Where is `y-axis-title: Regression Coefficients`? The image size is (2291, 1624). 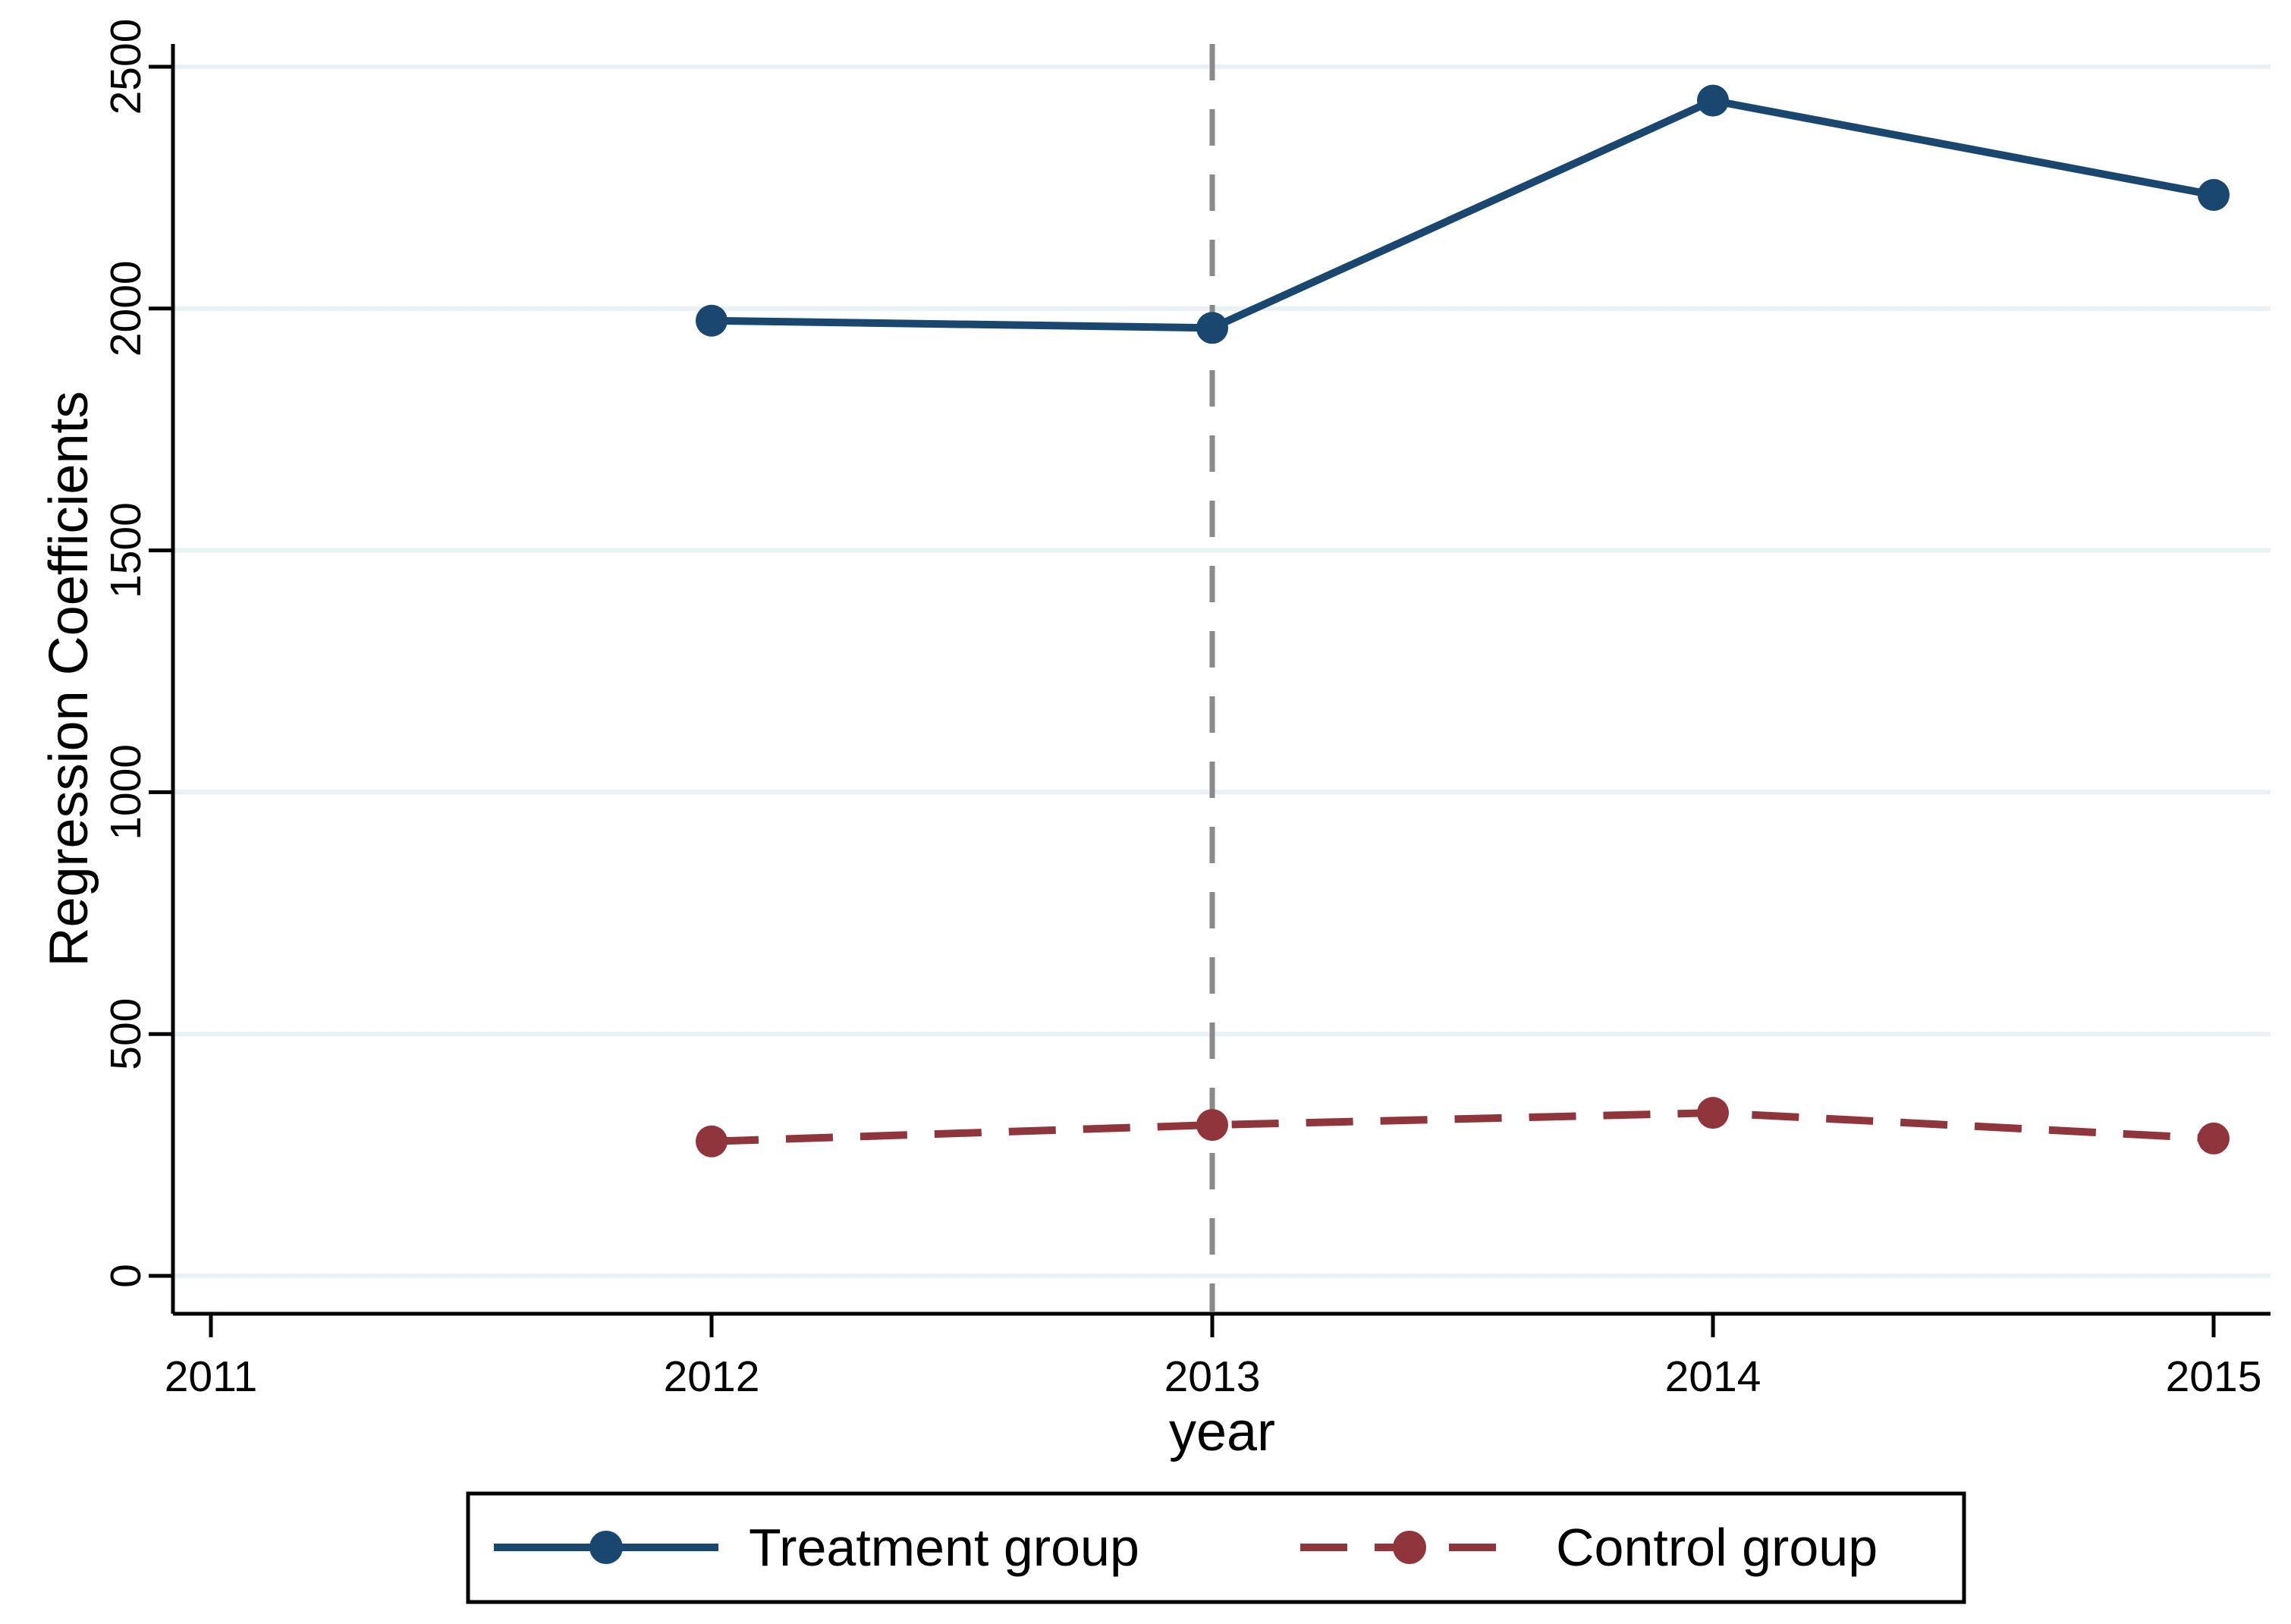 y-axis-title: Regression Coefficients is located at coordinates (69, 678).